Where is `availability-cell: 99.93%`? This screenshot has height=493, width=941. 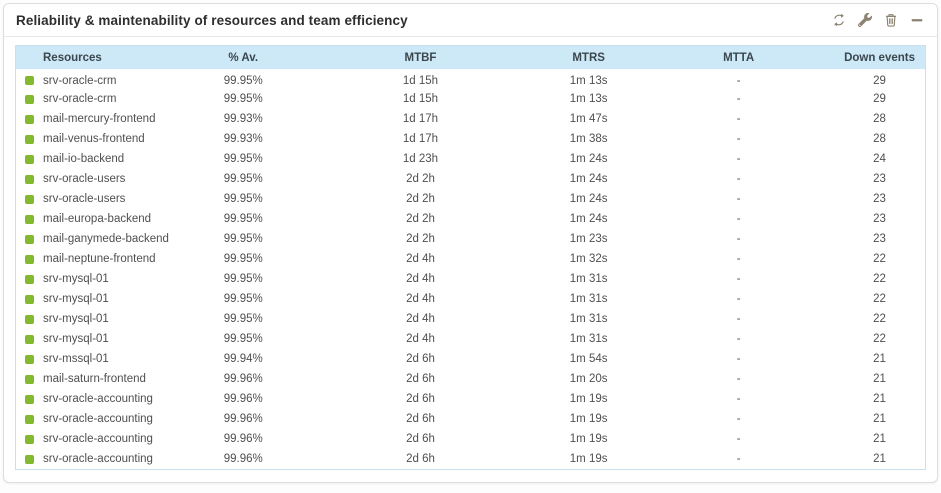 availability-cell: 99.93% is located at coordinates (243, 139).